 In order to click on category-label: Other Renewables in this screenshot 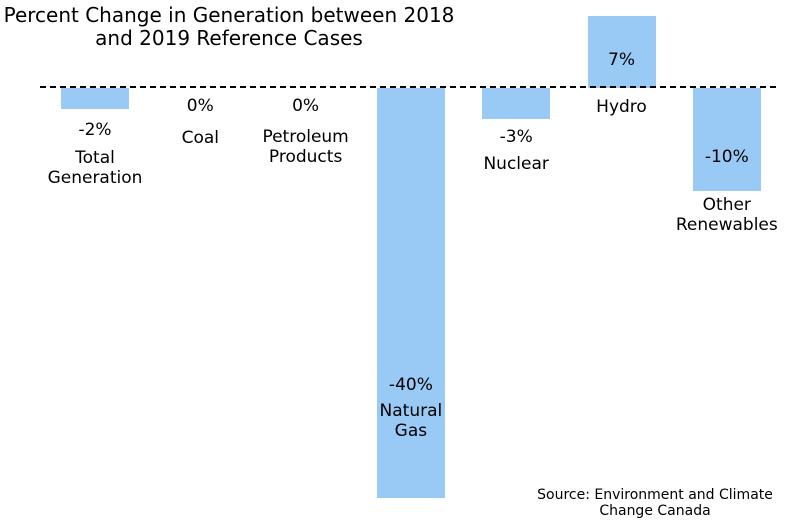, I will do `click(726, 215)`.